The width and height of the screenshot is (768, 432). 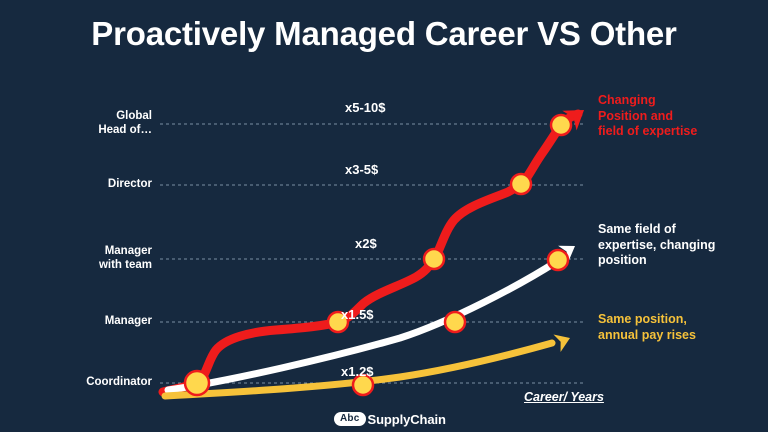 I want to click on page-title: Proactively Managed Career VS Other, so click(x=384, y=33).